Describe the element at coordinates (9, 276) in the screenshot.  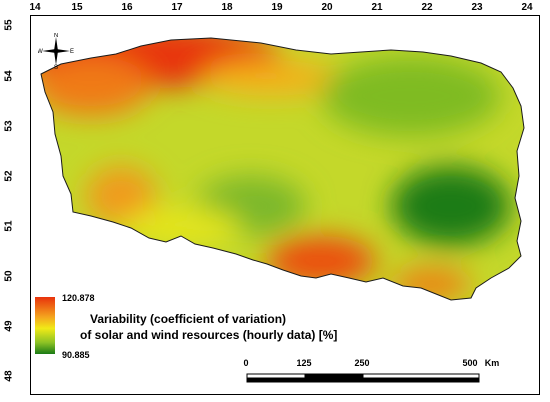
I see `latitude-tick: 50` at that location.